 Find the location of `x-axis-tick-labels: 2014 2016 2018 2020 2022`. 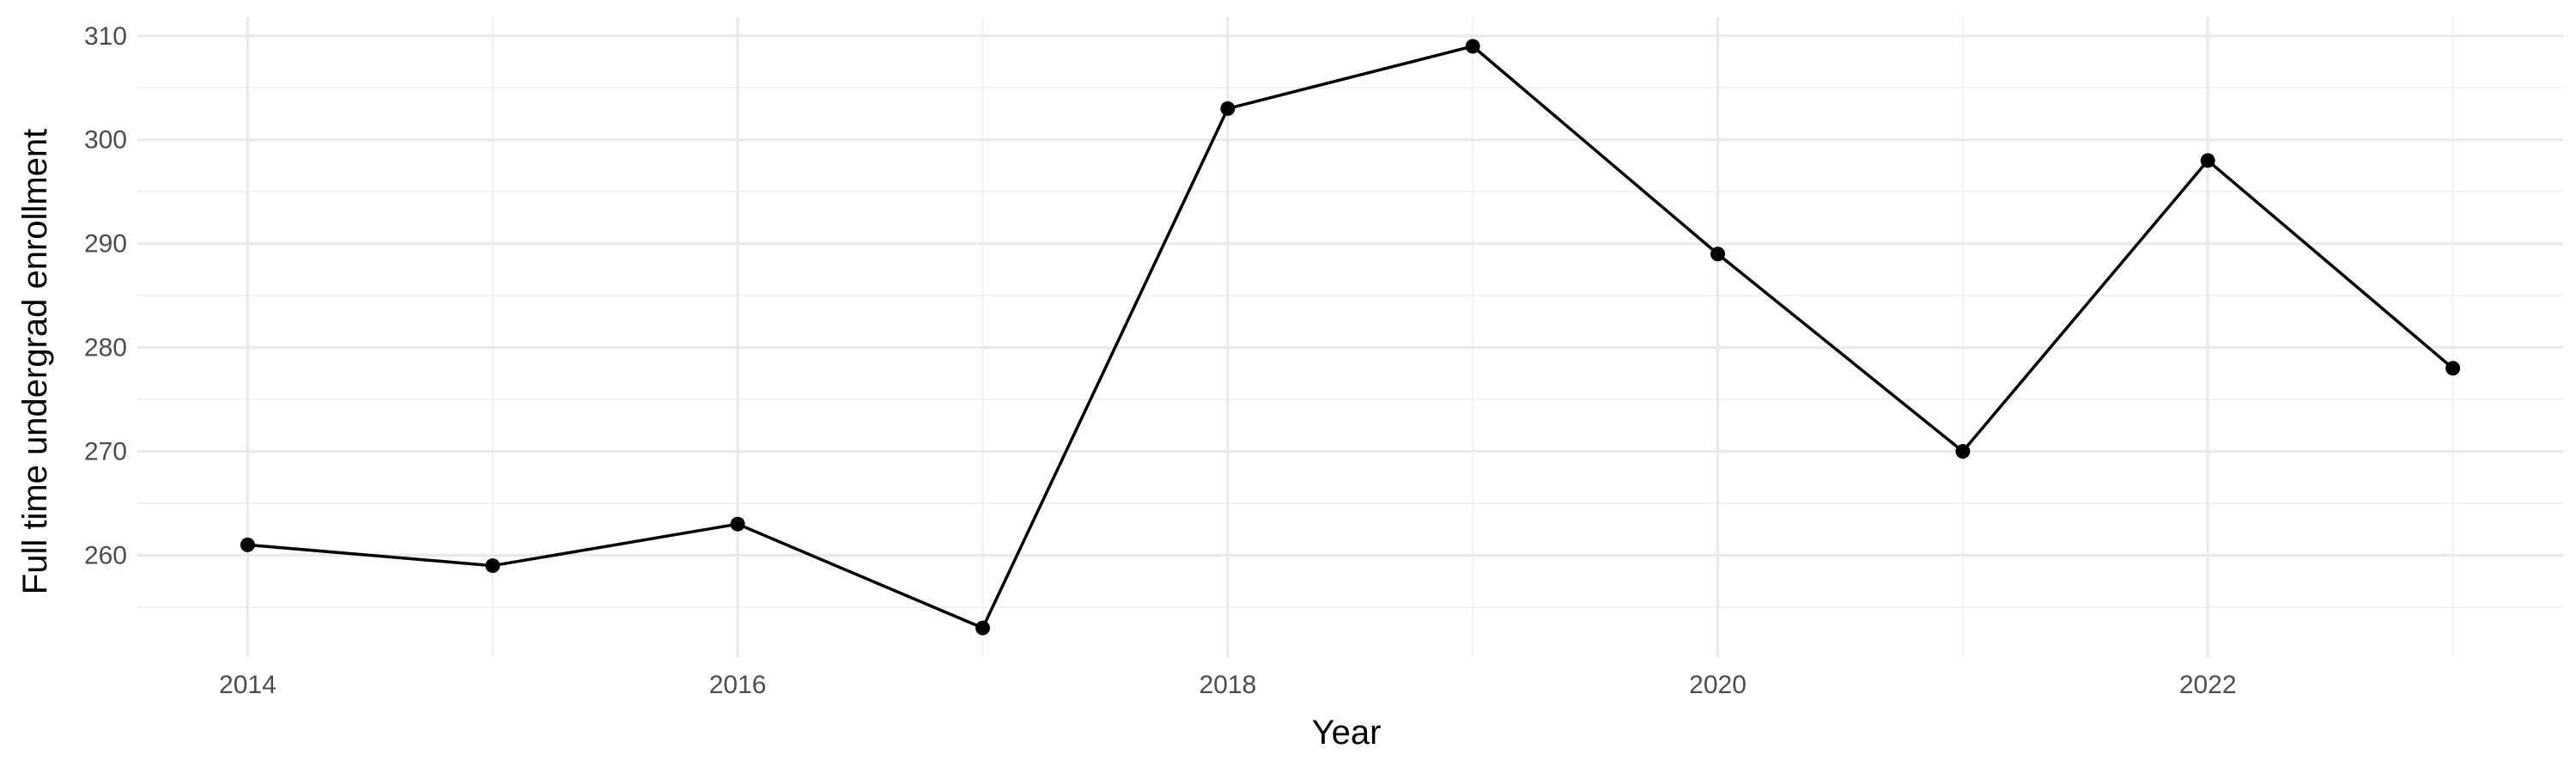

x-axis-tick-labels: 2014 2016 2018 2020 2022 is located at coordinates (1228, 685).